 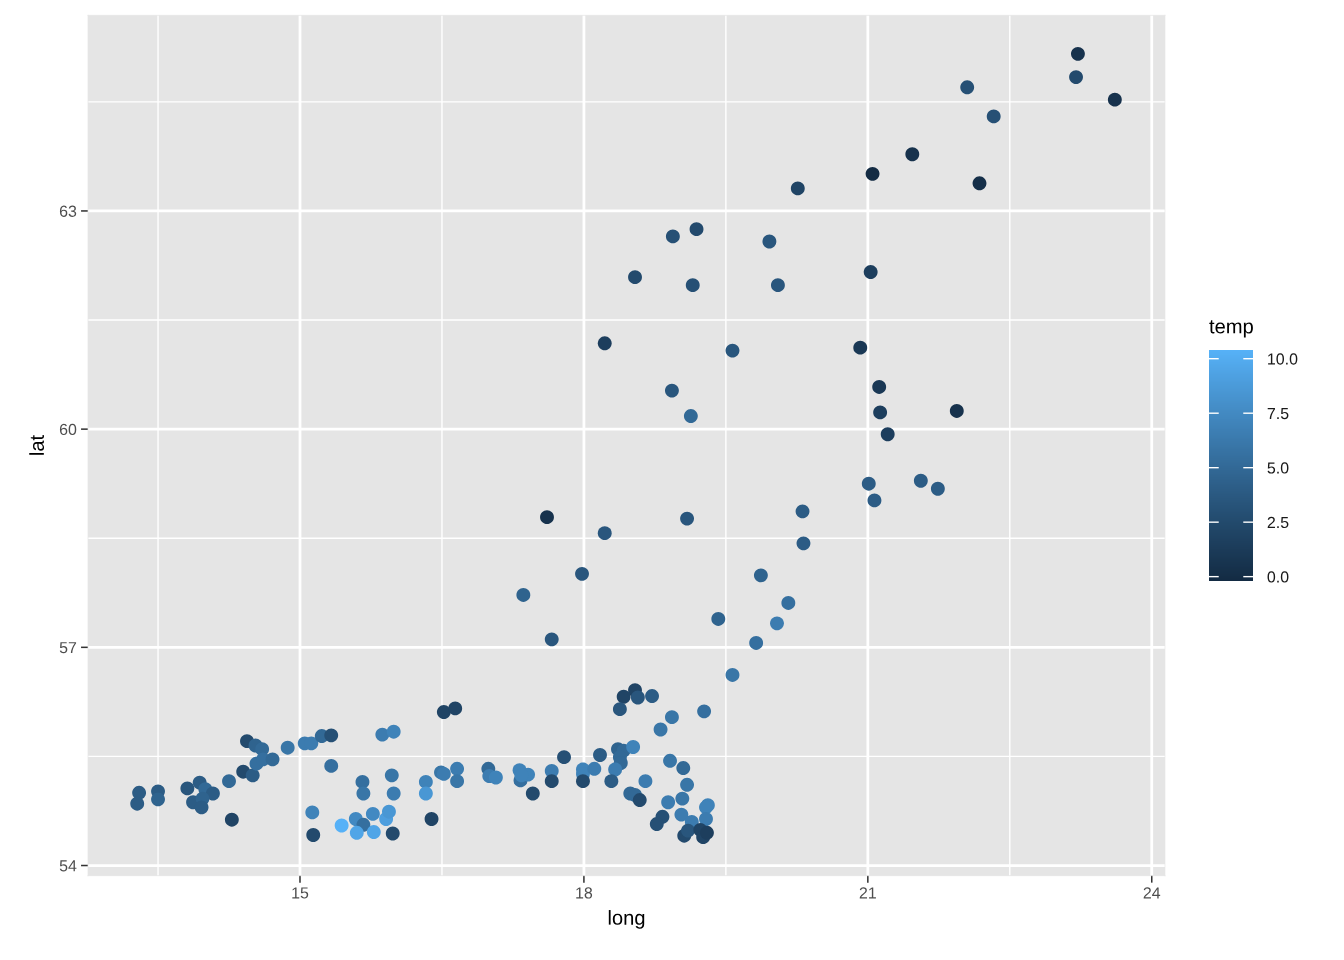 I want to click on x-axis-title: long, so click(x=626, y=919).